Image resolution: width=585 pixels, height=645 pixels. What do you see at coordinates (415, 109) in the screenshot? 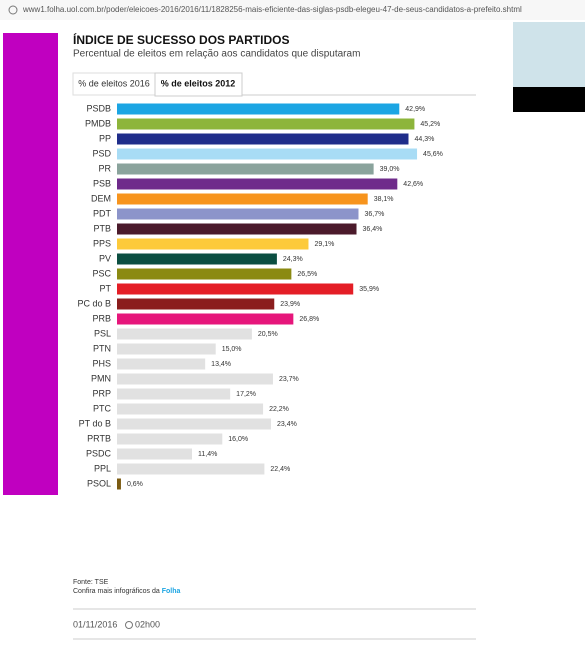
I see `value-label: 42,9%` at bounding box center [415, 109].